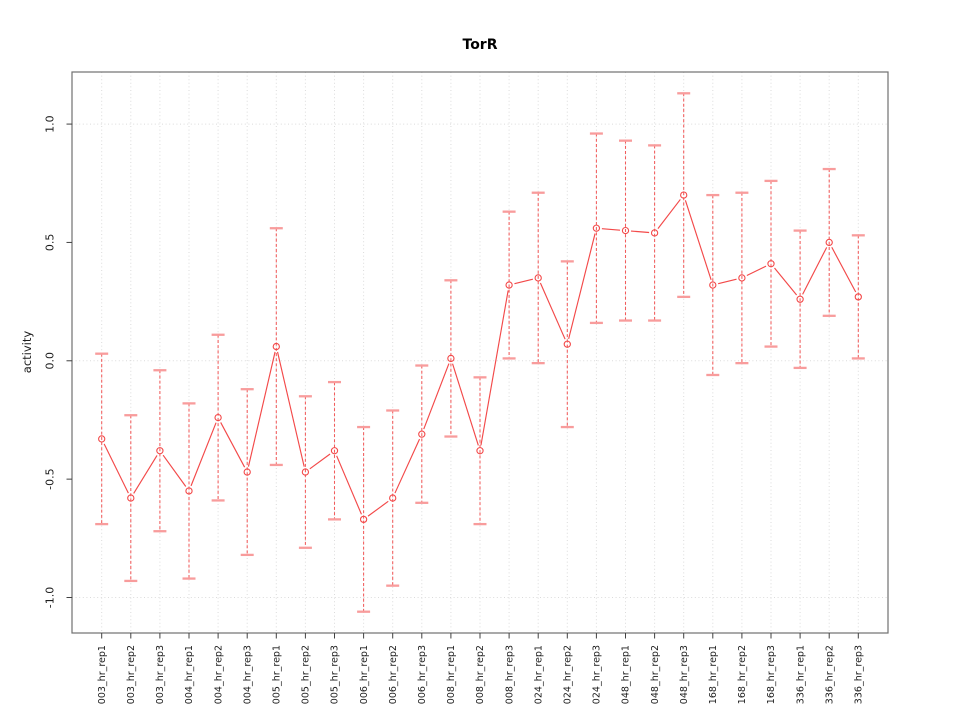 Image resolution: width=960 pixels, height=720 pixels. What do you see at coordinates (131, 674) in the screenshot?
I see `x-tick-label: 003_hr_rep2` at bounding box center [131, 674].